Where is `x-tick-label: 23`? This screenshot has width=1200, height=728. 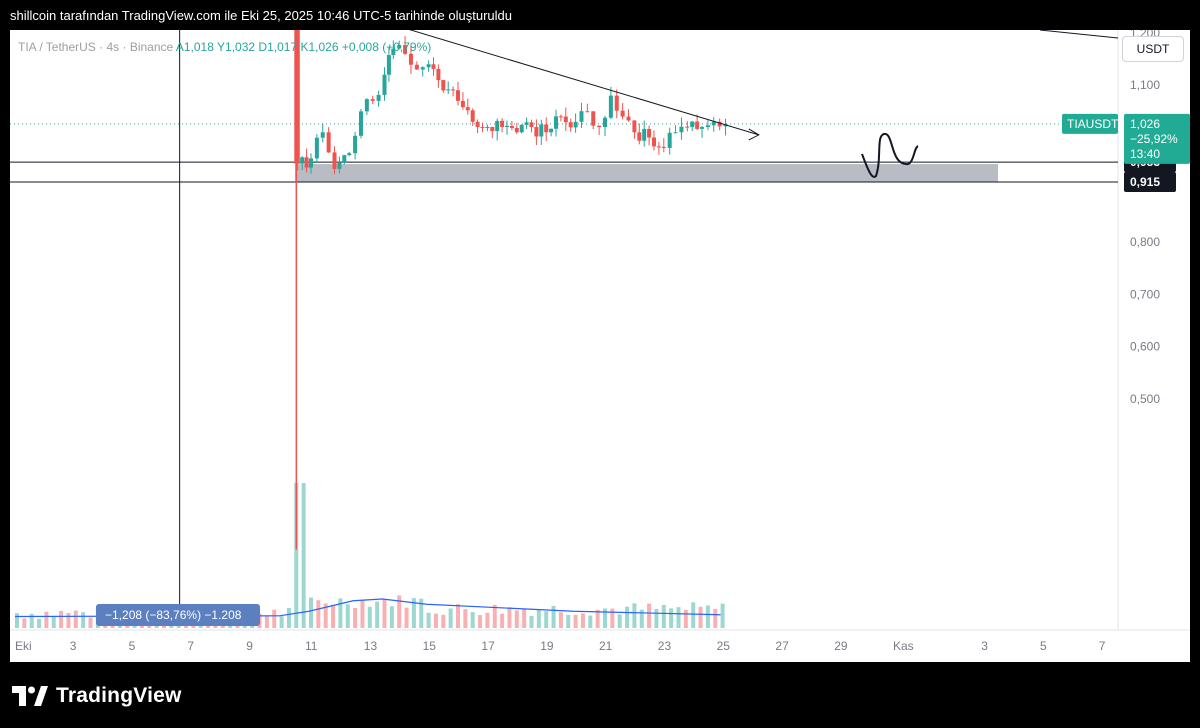 x-tick-label: 23 is located at coordinates (665, 646).